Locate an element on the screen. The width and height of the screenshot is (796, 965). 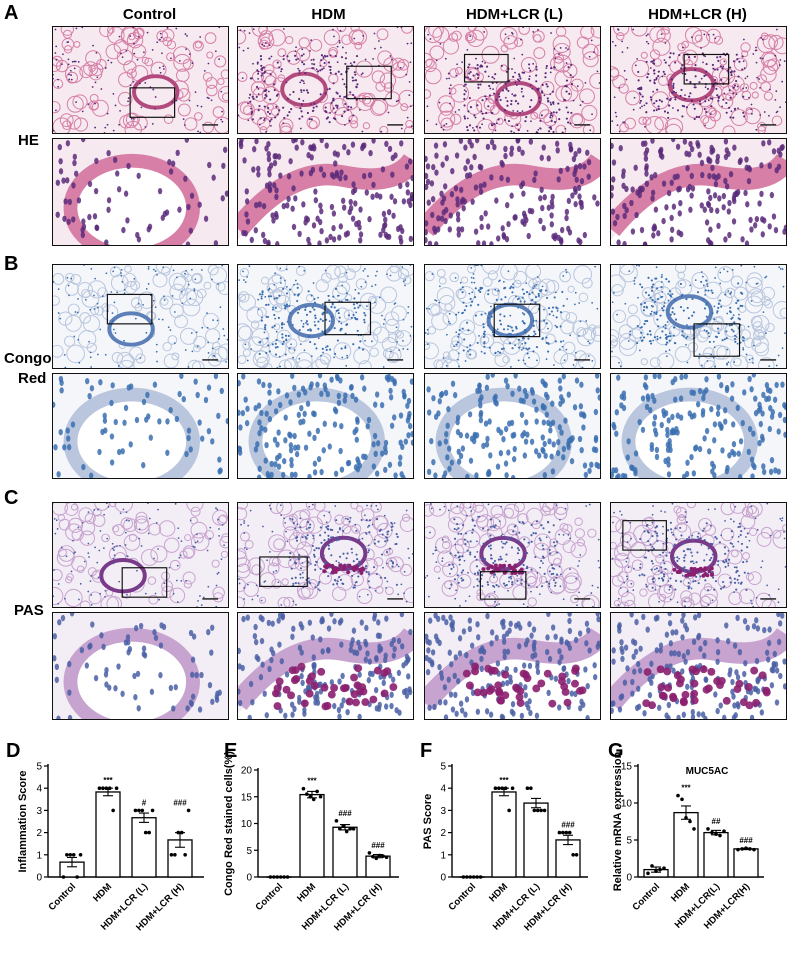
micrograph-congo-red-zoom-hdm-lcr-h is located at coordinates (698, 426).